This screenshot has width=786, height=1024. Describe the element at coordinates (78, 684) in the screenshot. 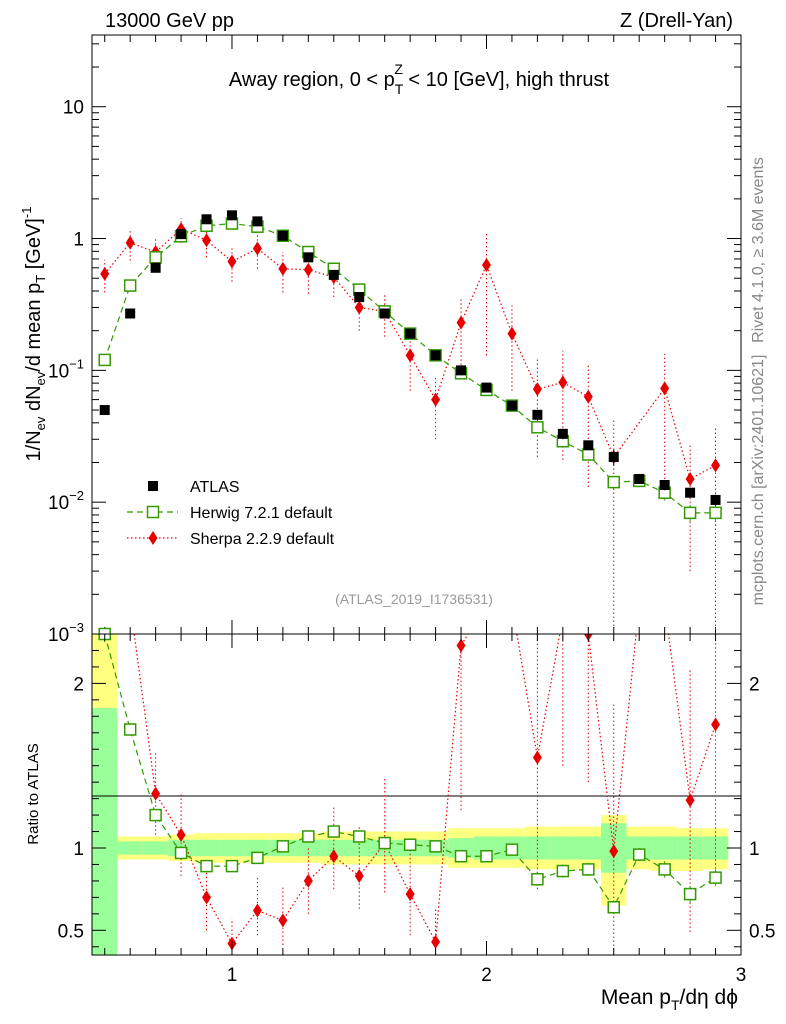

I see `ratio-y-tick-label: 2` at that location.